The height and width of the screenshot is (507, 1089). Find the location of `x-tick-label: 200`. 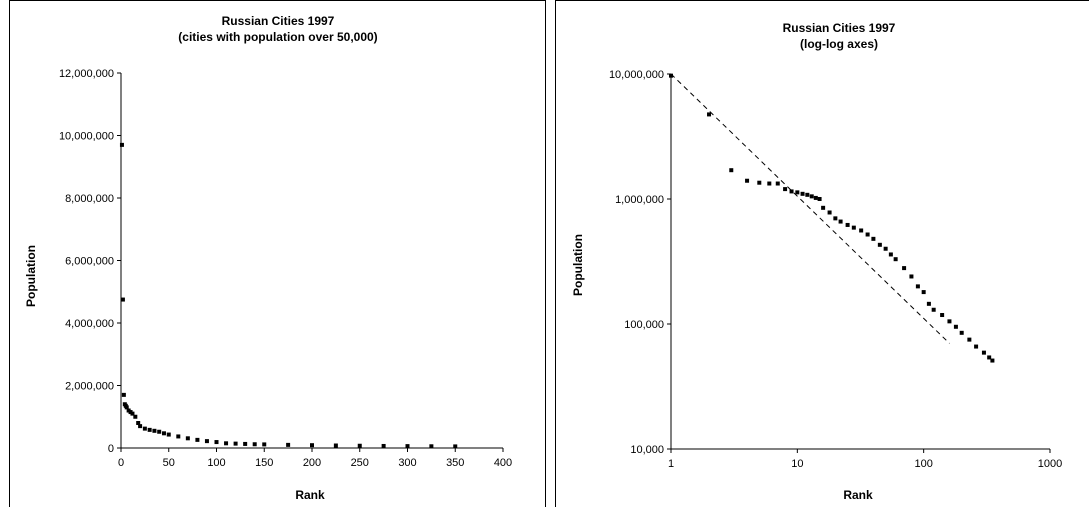

x-tick-label: 200 is located at coordinates (312, 463).